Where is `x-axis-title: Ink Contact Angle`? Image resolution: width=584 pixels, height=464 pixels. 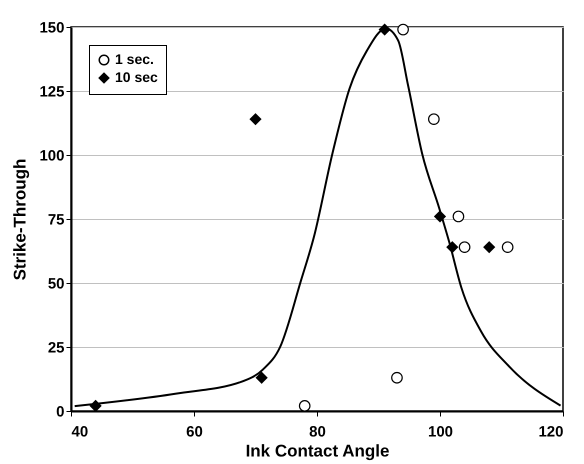
x-axis-title: Ink Contact Angle is located at coordinates (318, 451).